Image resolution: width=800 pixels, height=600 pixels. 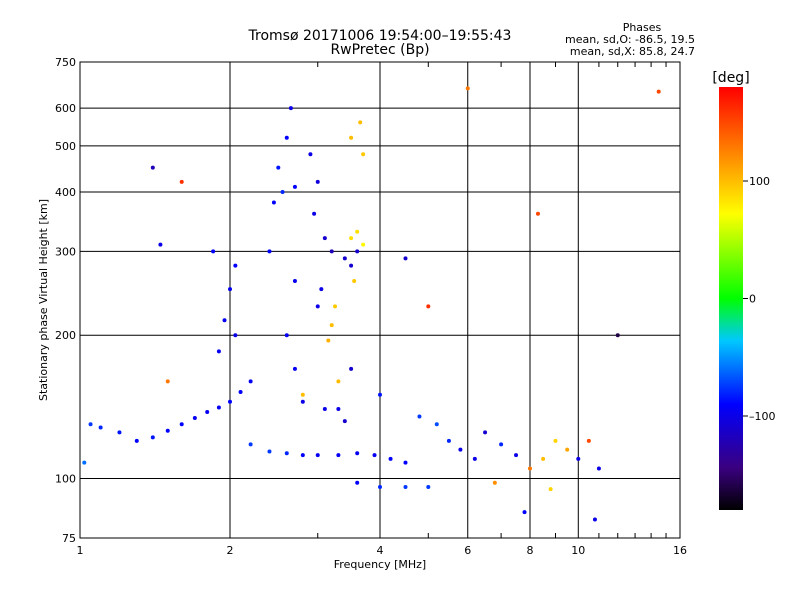 What do you see at coordinates (380, 564) in the screenshot?
I see `x-axis-label: Frequency [MHz]` at bounding box center [380, 564].